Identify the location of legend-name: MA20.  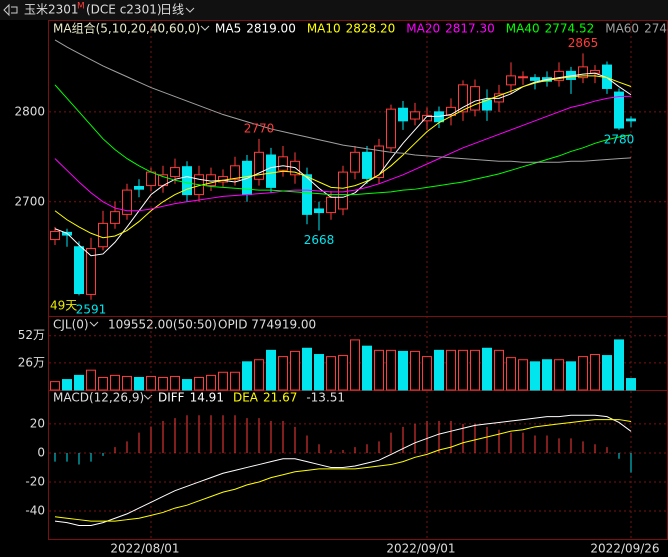
(423, 29).